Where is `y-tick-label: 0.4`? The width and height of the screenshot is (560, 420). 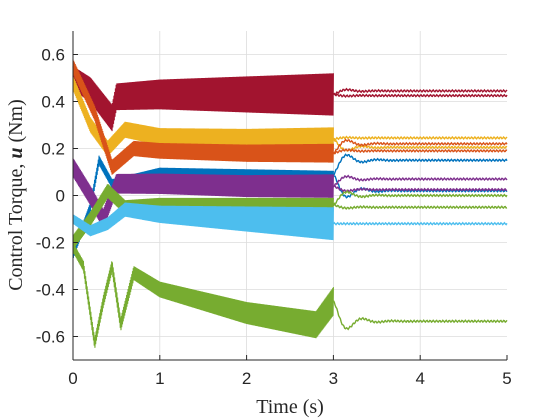
y-tick-label: 0.4 is located at coordinates (53, 102).